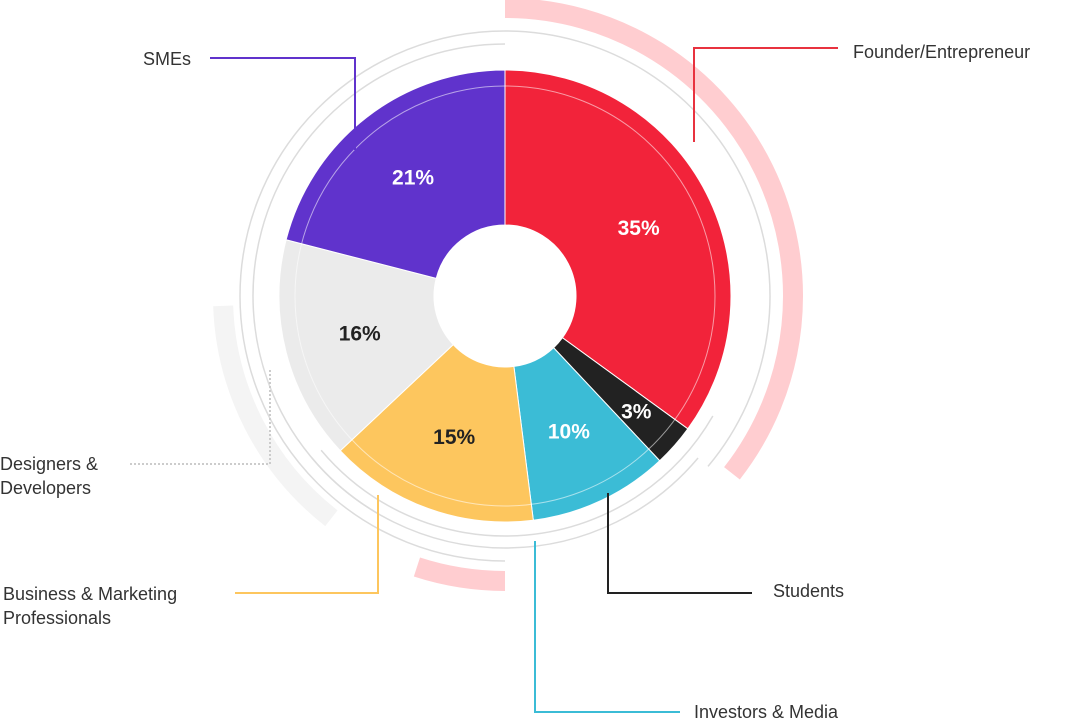  Describe the element at coordinates (307, 544) in the screenshot. I see `callout-line-business` at that location.